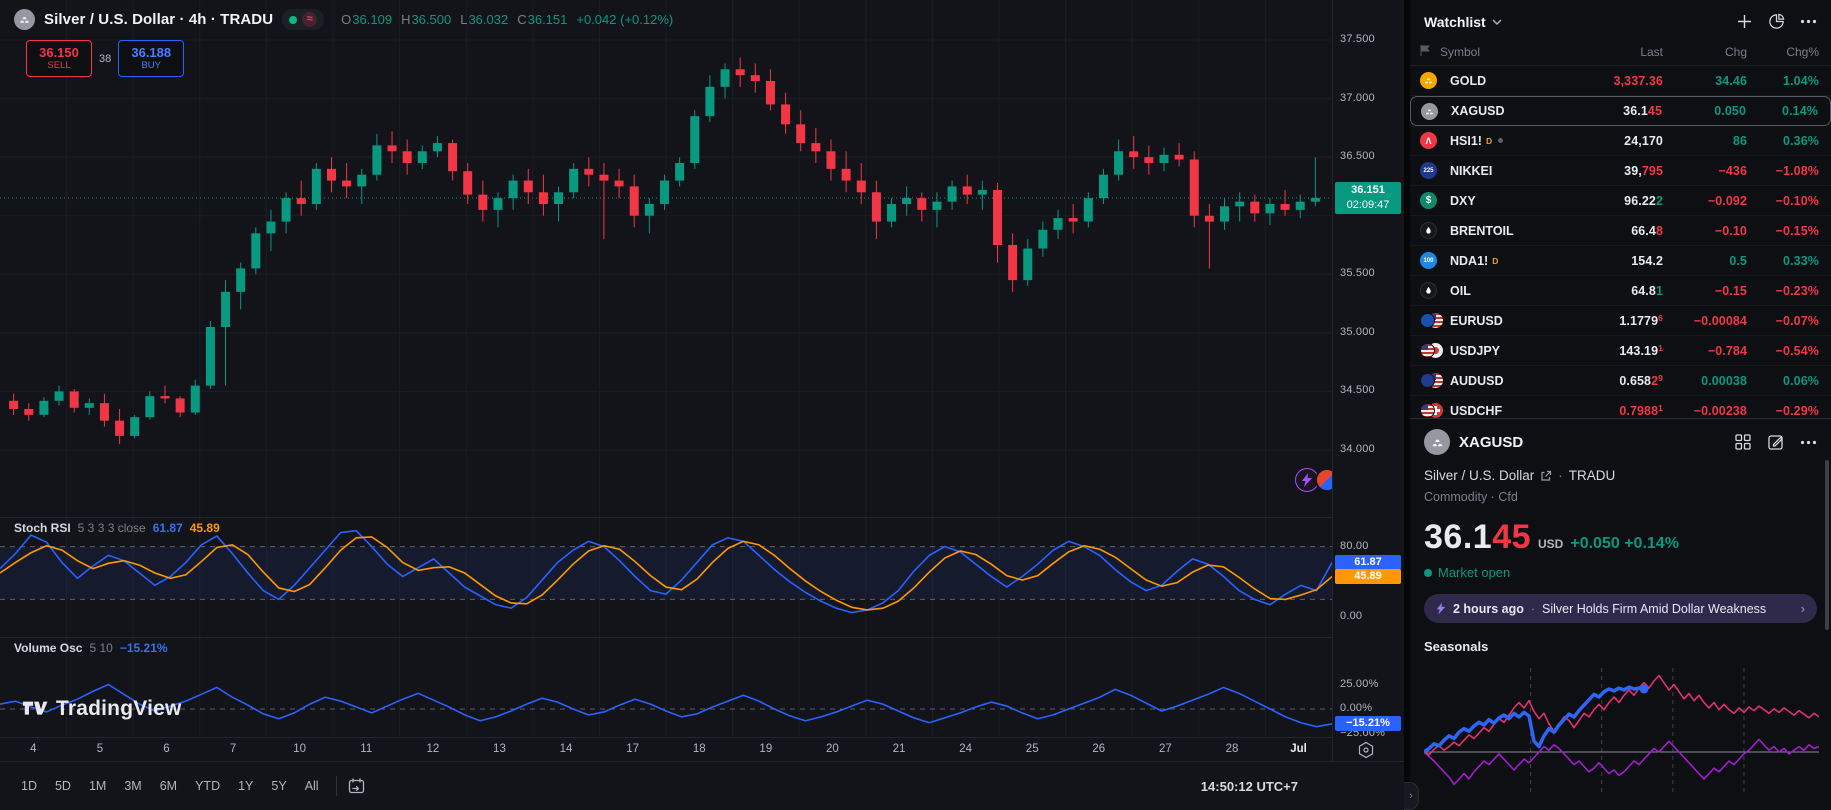 This screenshot has width=1831, height=810. I want to click on go-to-date-icon, so click(356, 786).